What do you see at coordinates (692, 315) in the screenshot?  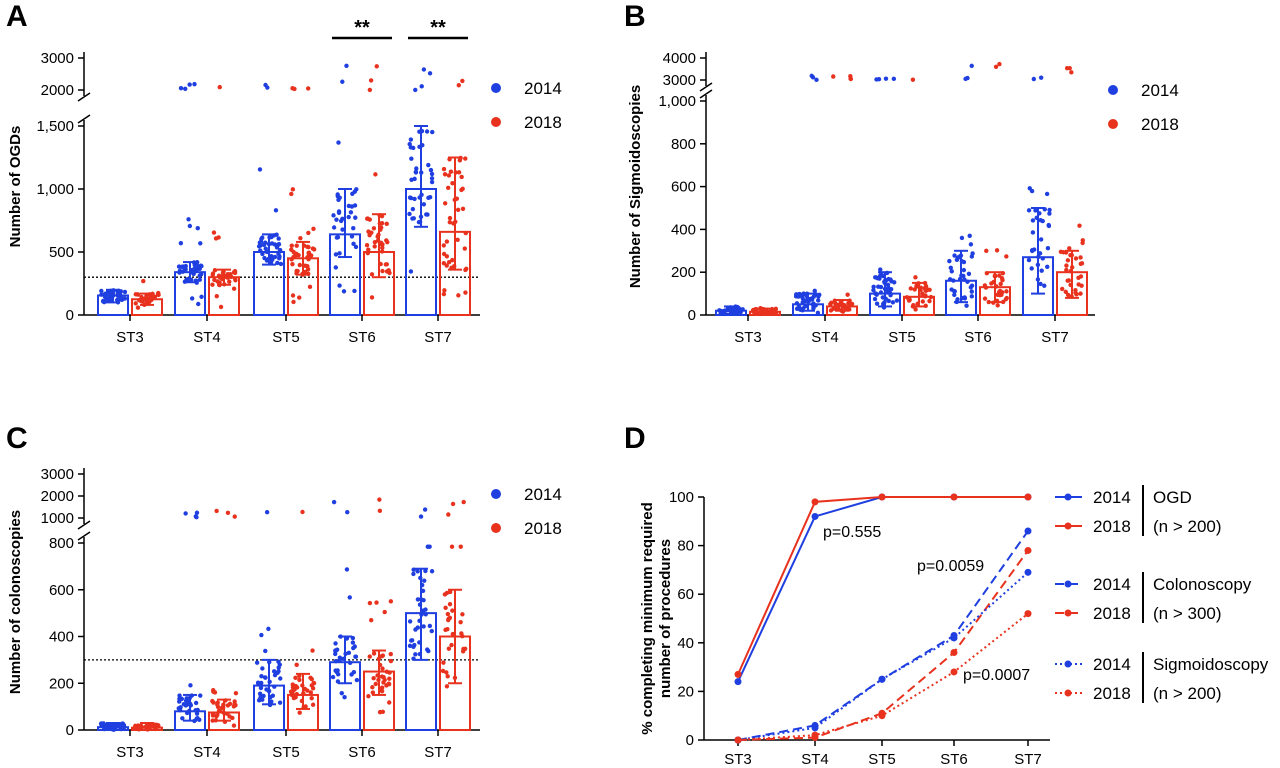 I see `y-tick-label: 0` at bounding box center [692, 315].